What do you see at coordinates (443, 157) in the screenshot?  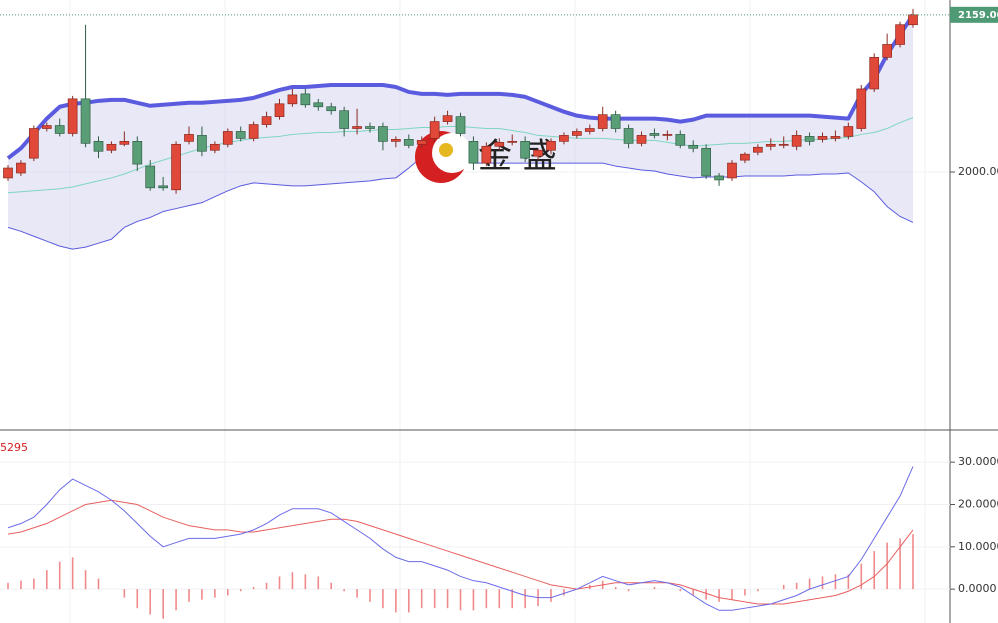 I see `logo` at bounding box center [443, 157].